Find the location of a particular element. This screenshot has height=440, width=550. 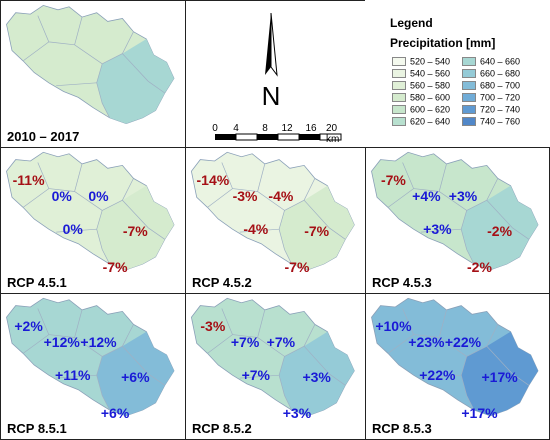

change-label: +12% is located at coordinates (98, 341).